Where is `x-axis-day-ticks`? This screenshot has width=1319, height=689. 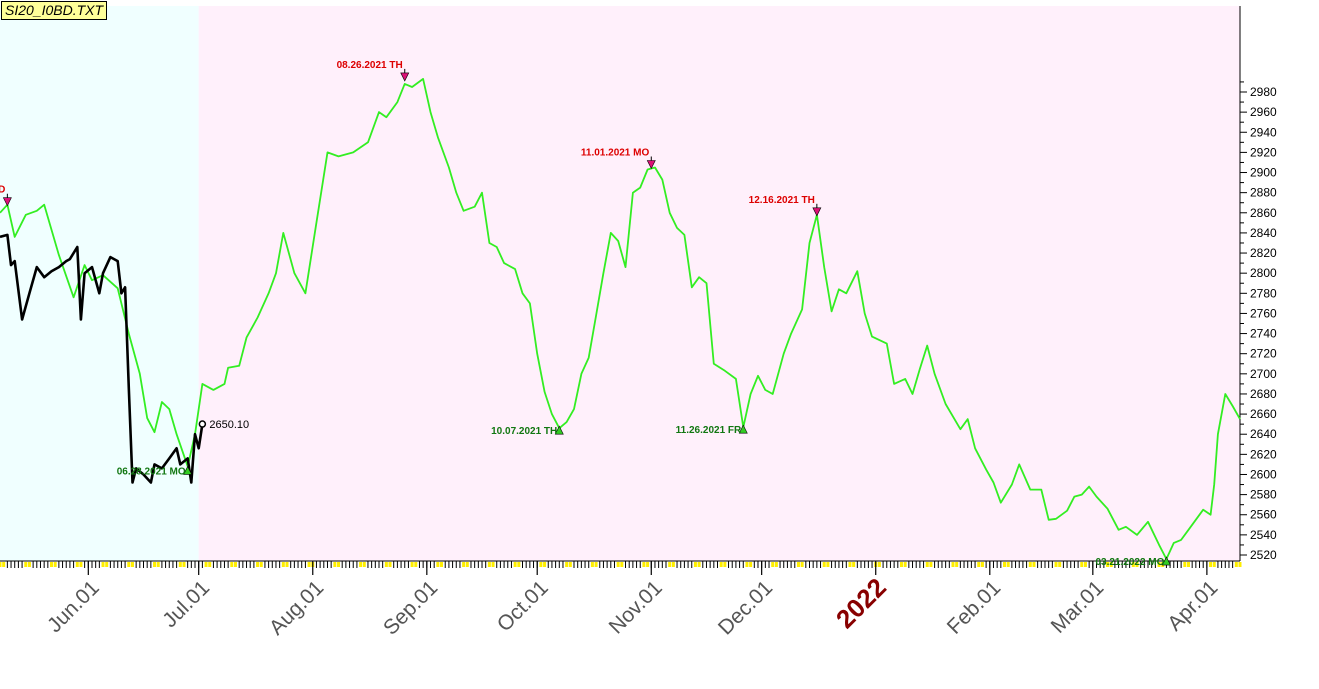 x-axis-day-ticks is located at coordinates (621, 564).